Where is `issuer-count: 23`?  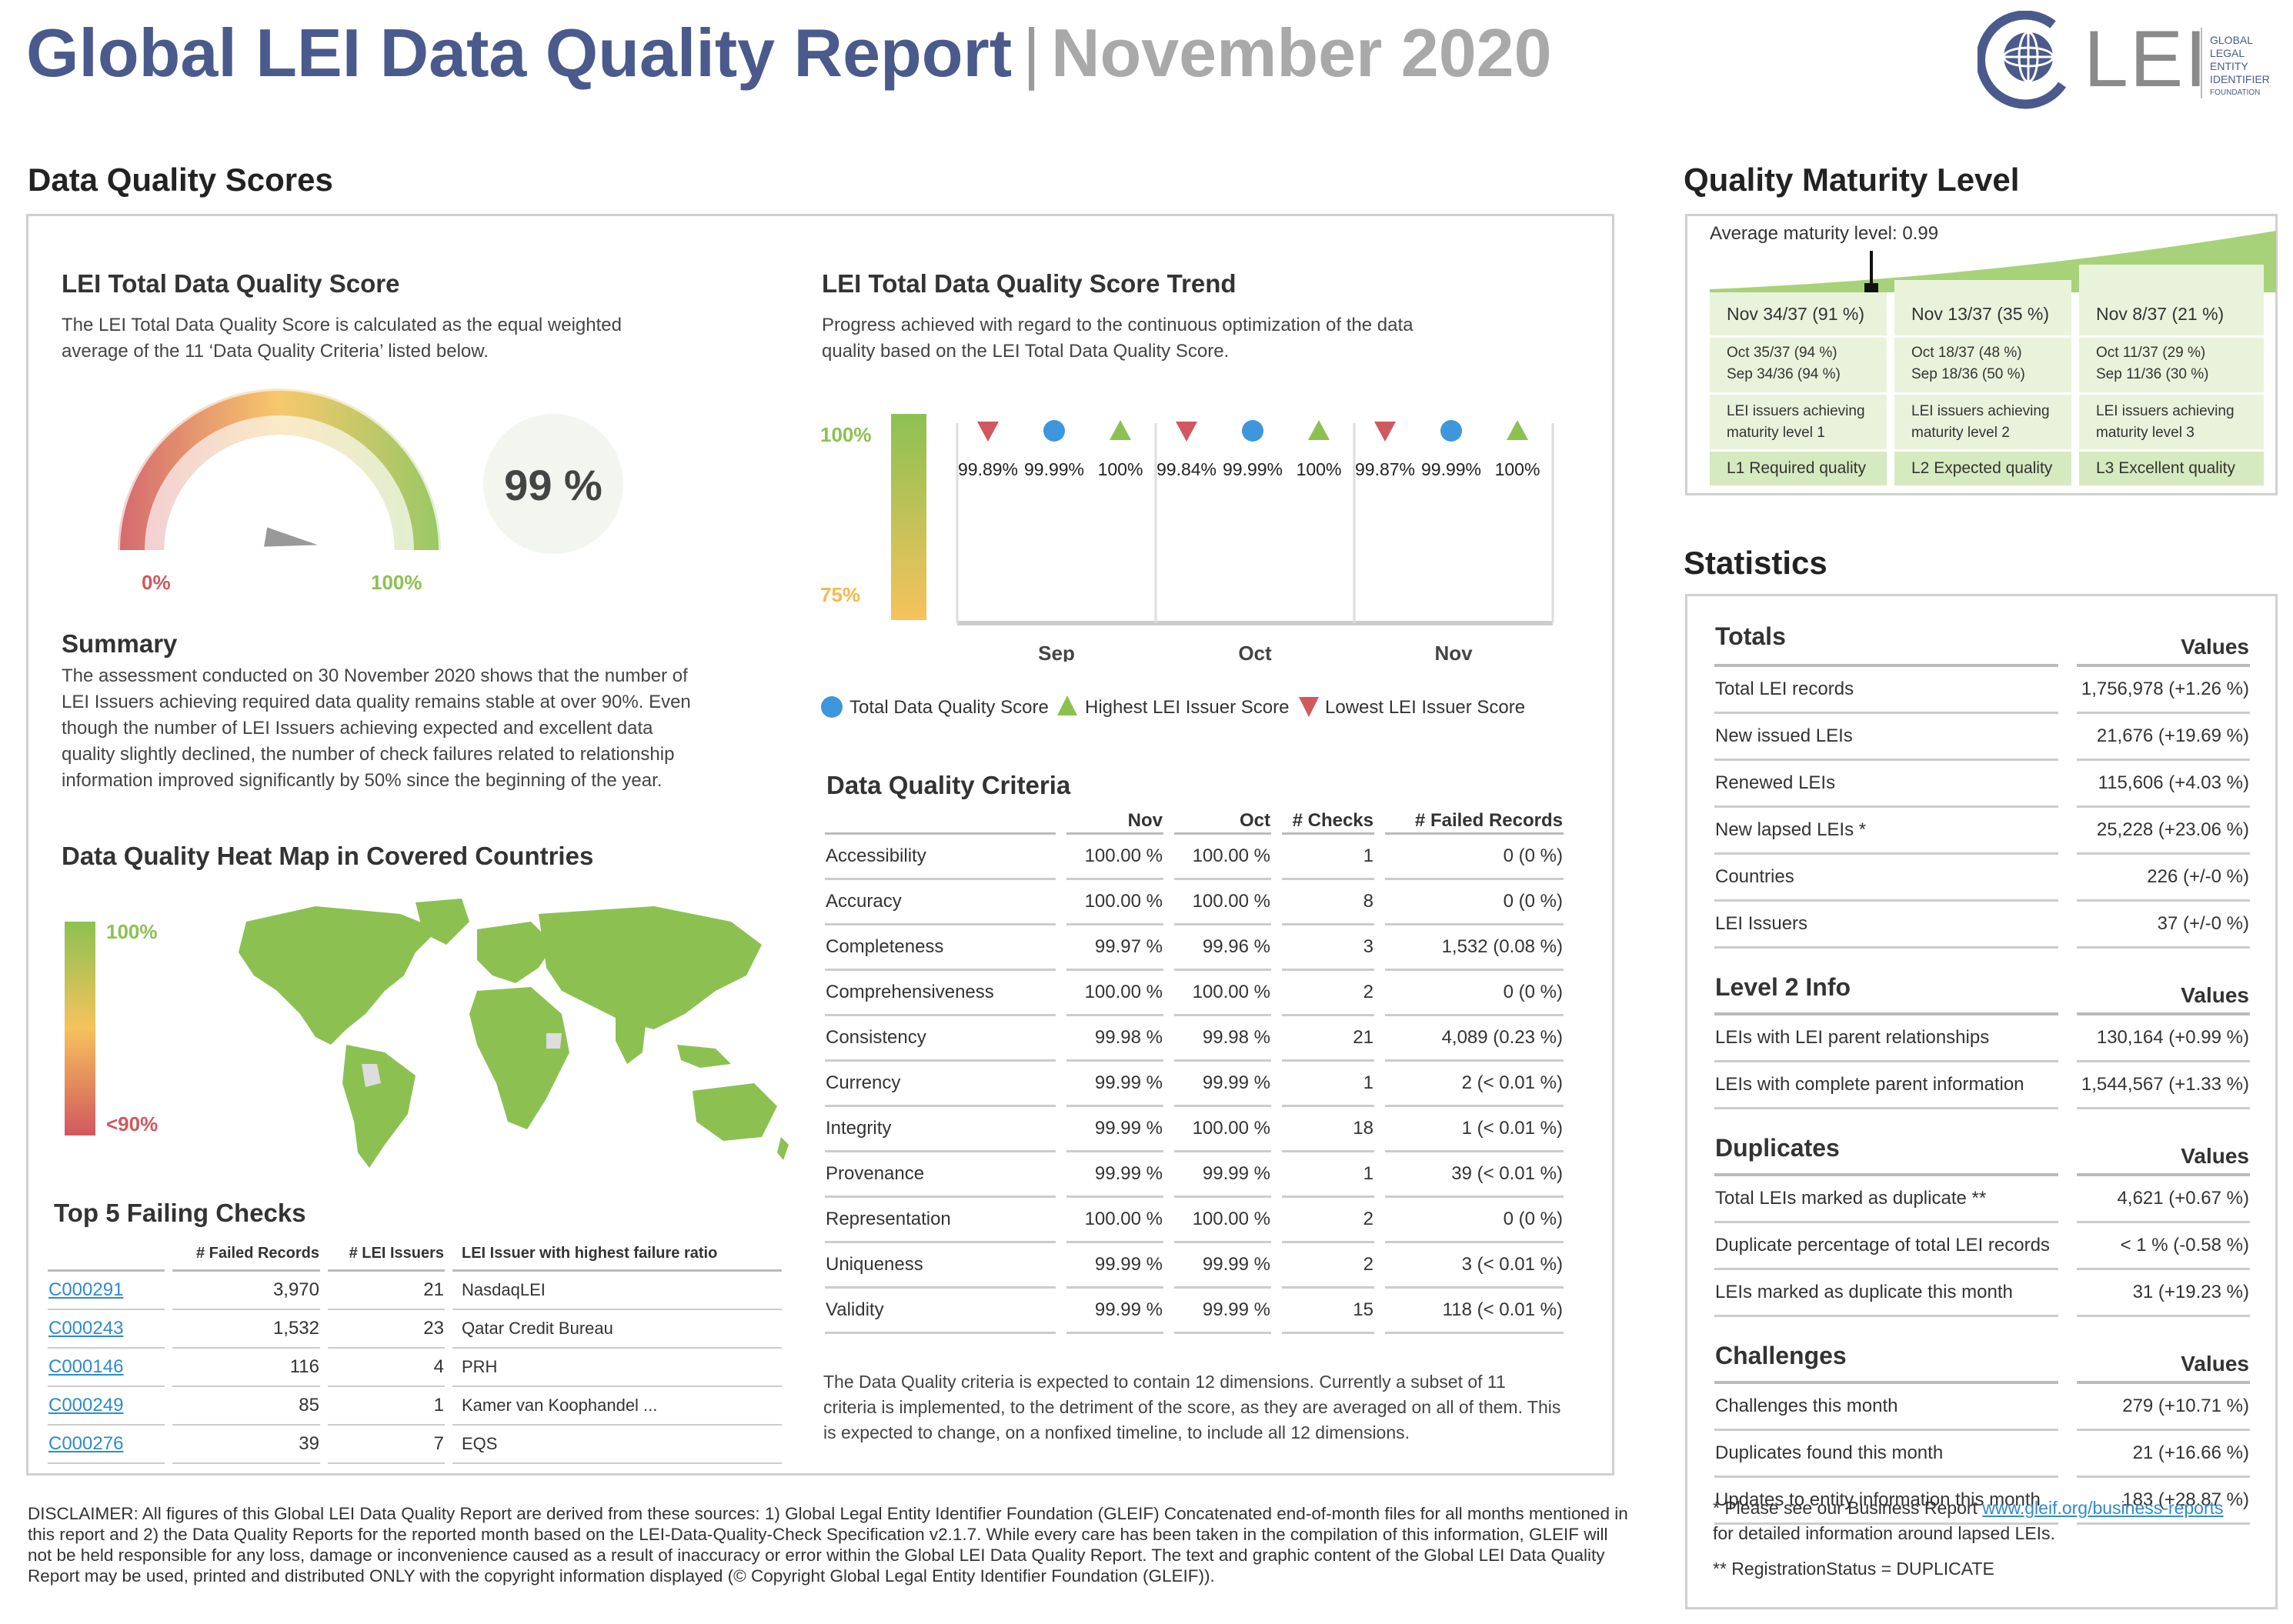
issuer-count: 23 is located at coordinates (386, 1329).